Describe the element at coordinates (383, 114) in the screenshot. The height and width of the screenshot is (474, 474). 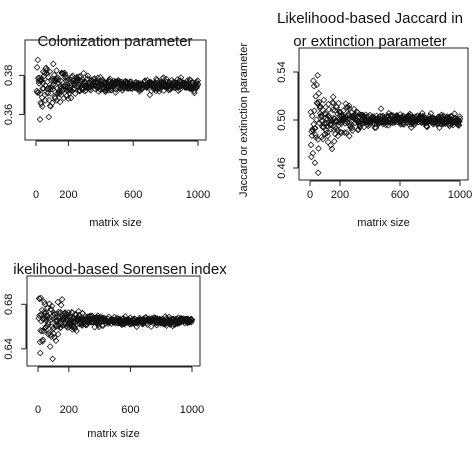
I see `plot-frame` at that location.